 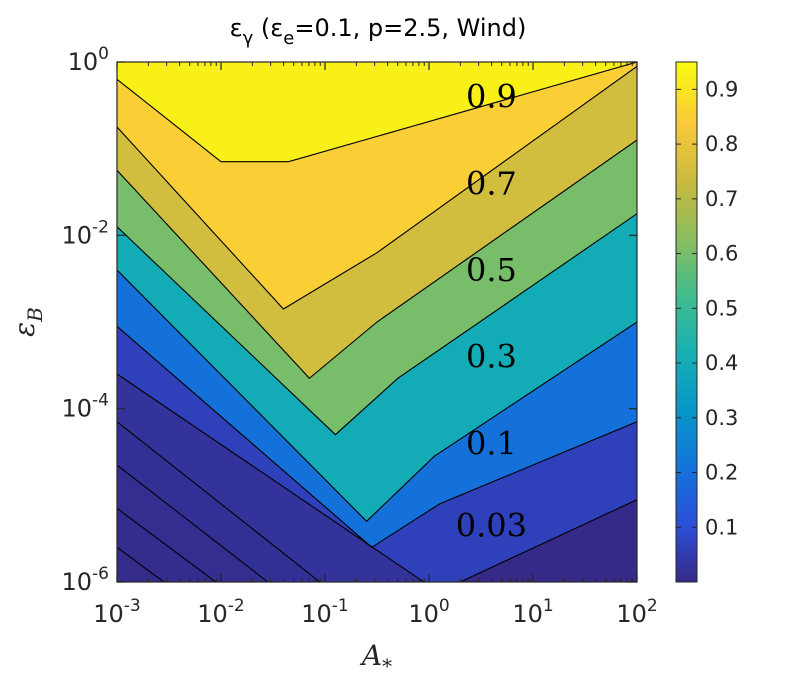 What do you see at coordinates (721, 527) in the screenshot?
I see `colorbar-tick-label: 0.1` at bounding box center [721, 527].